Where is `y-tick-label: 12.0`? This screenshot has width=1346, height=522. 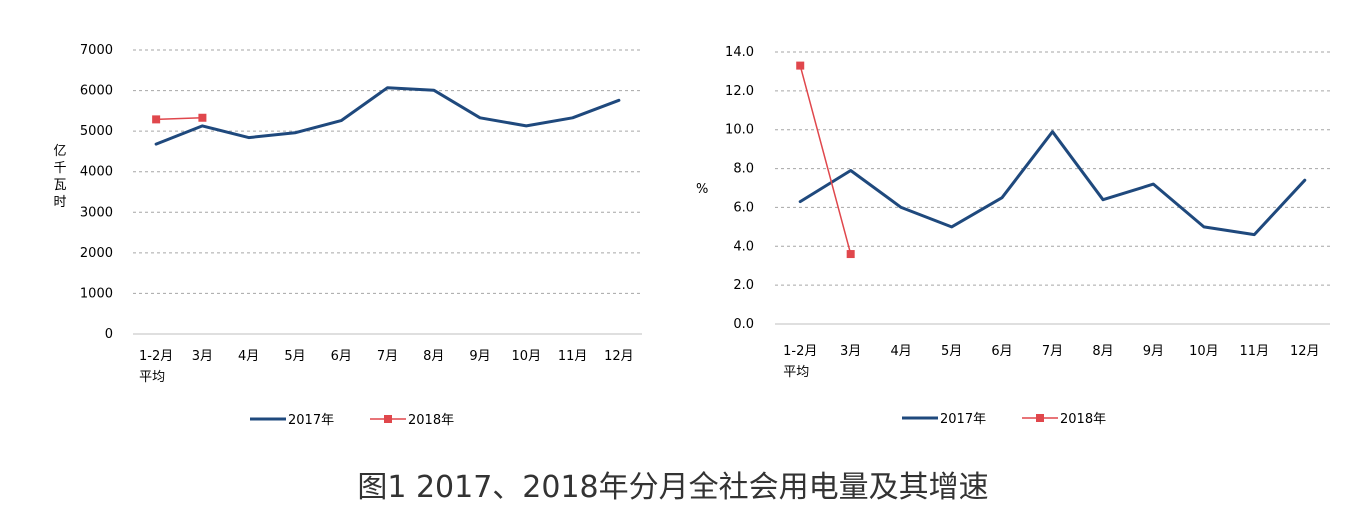 y-tick-label: 12.0 is located at coordinates (739, 91).